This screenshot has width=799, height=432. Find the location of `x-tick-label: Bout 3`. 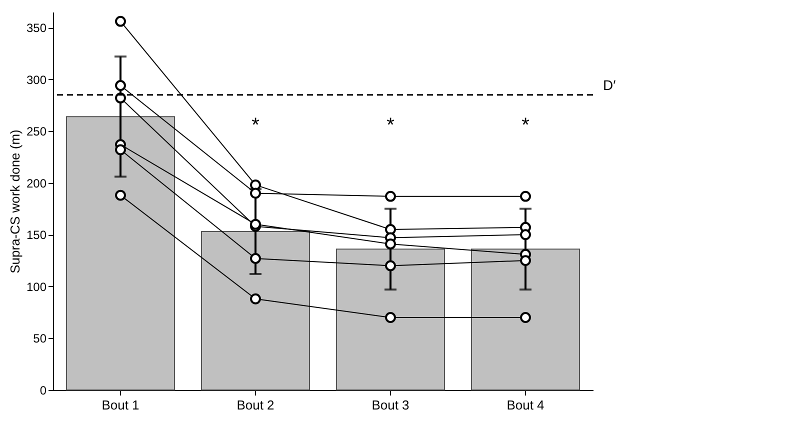

x-tick-label: Bout 3 is located at coordinates (391, 405).